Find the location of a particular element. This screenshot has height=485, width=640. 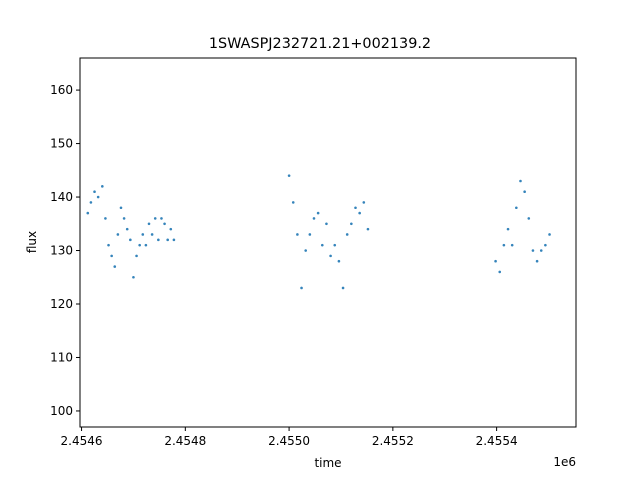

x-tick-label: 2.4550 is located at coordinates (289, 441).